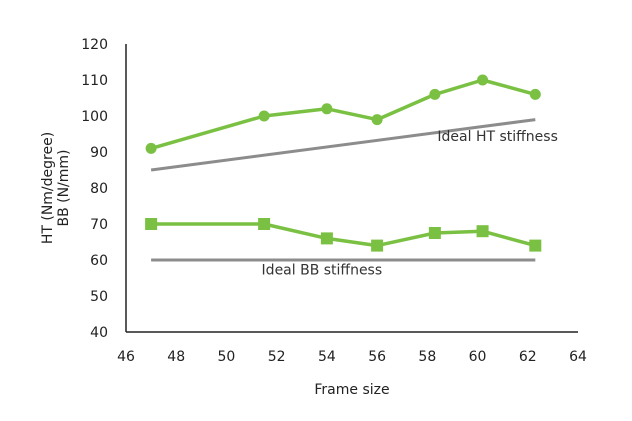  Describe the element at coordinates (327, 357) in the screenshot. I see `x-tick-label: 54` at that location.